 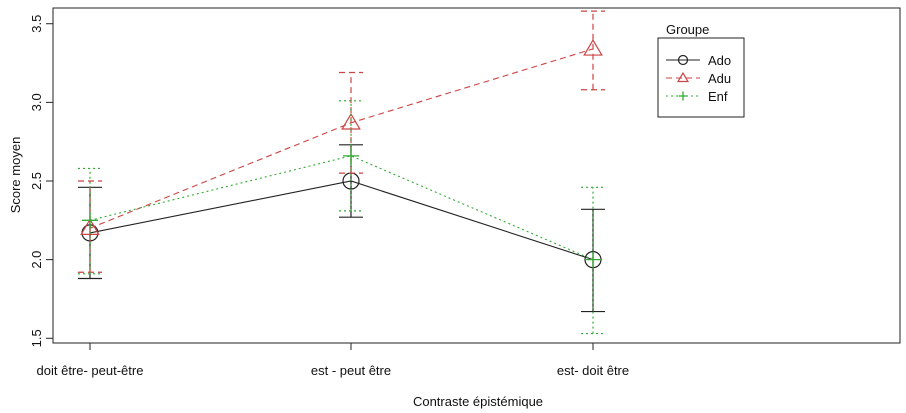 I want to click on legend-entry-enf: Enf, so click(x=697, y=96).